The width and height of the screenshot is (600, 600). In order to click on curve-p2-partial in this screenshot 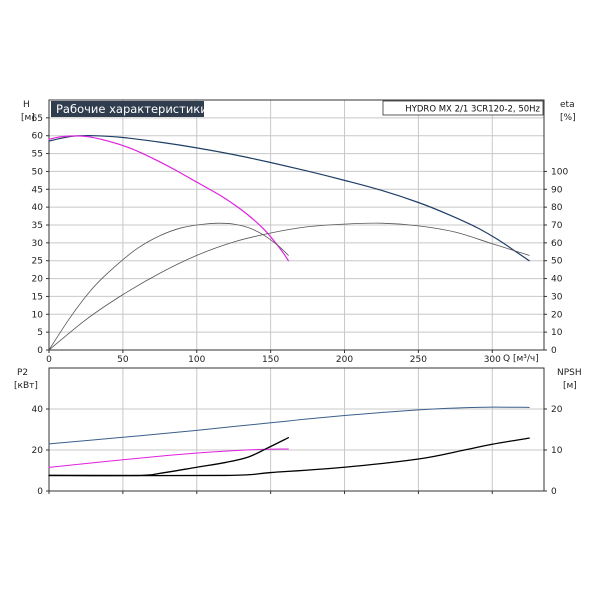, I will do `click(168, 458)`.